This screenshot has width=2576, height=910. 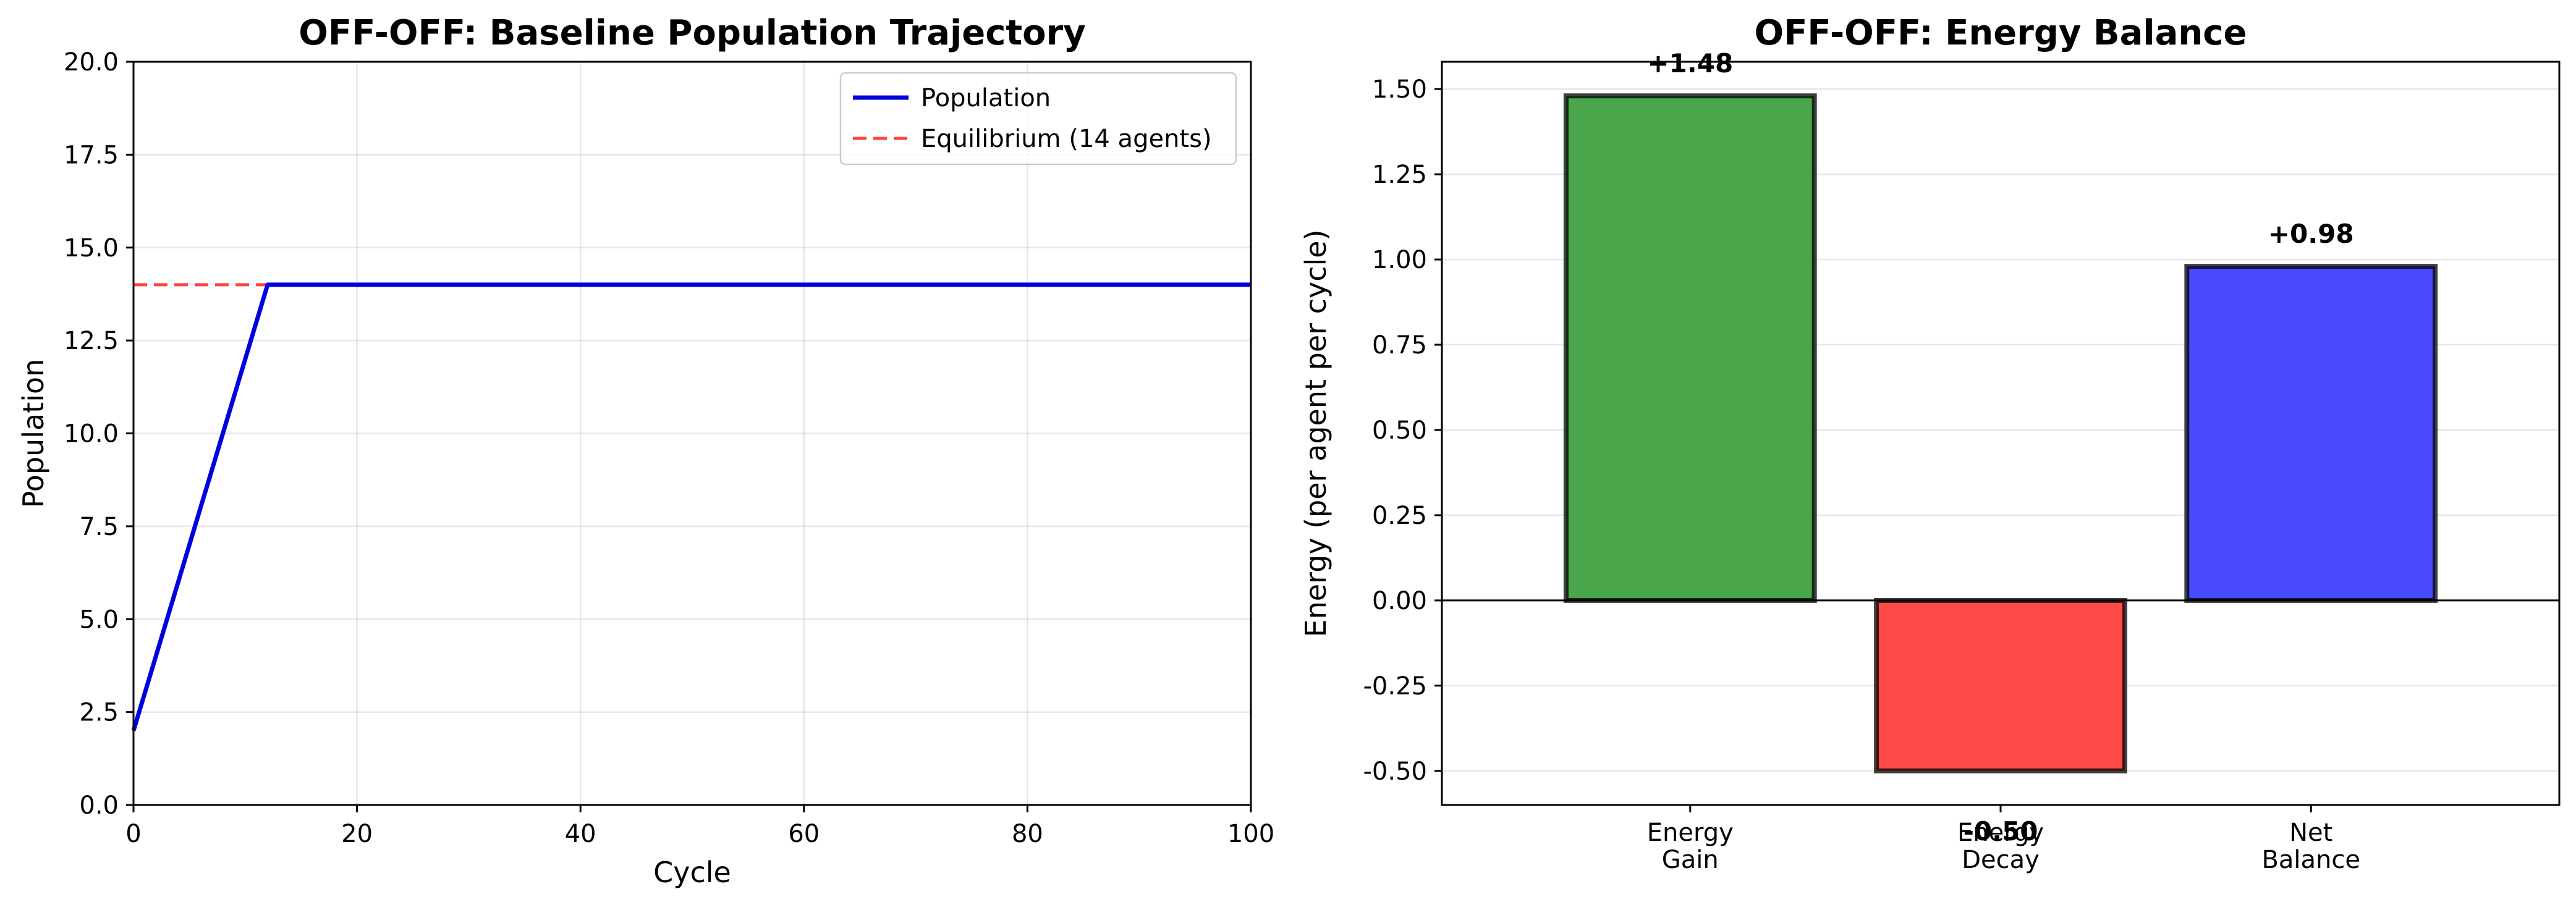 What do you see at coordinates (1066, 139) in the screenshot?
I see `legend-entry-equilibrium: Equilibrium (14 agents)` at bounding box center [1066, 139].